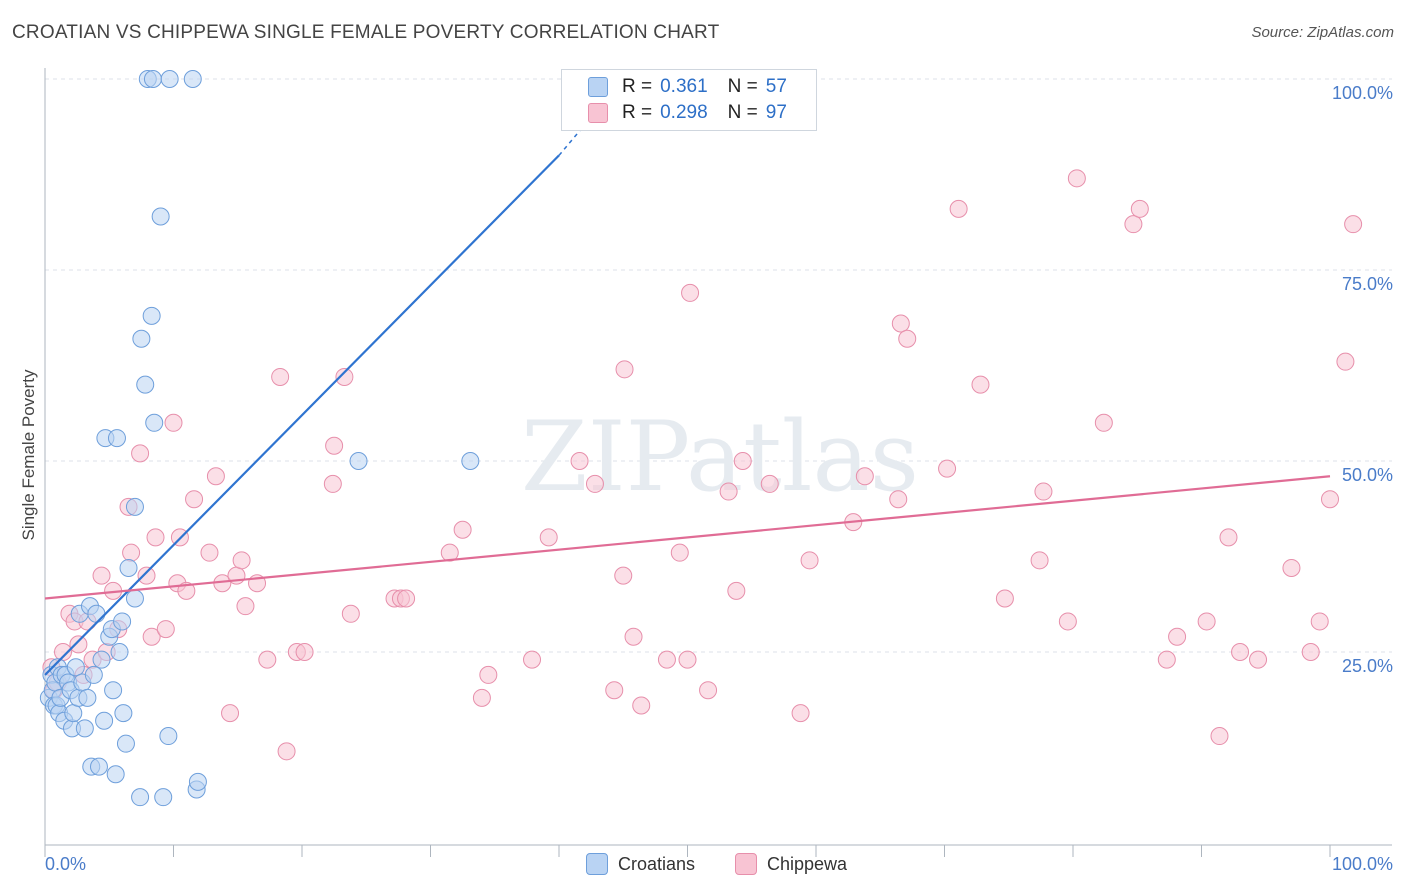 This screenshot has width=1406, height=892. I want to click on y-axis-label: Single Female Poverty, so click(28, 455).